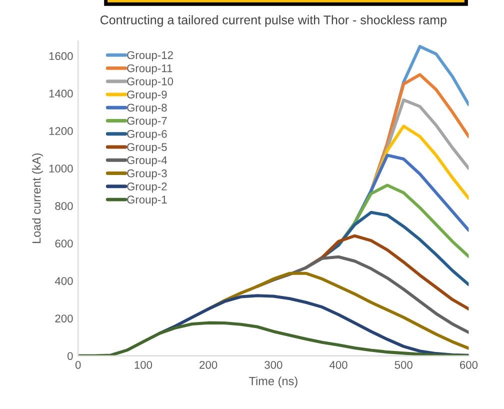 This screenshot has height=409, width=504. Describe the element at coordinates (63, 281) in the screenshot. I see `y-tick-label: 400` at that location.